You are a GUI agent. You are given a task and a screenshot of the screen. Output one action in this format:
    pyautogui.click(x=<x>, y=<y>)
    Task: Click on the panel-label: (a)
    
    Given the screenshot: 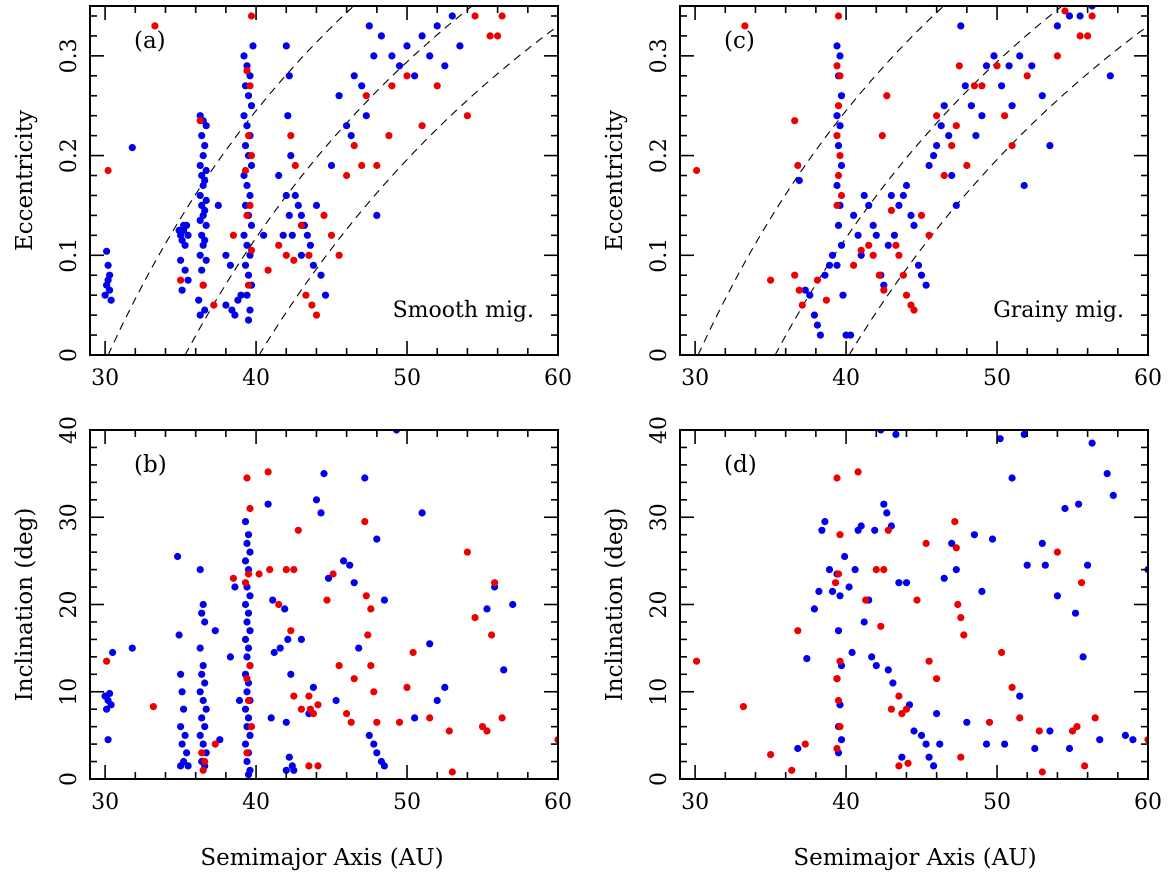 What is the action you would take?
    pyautogui.click(x=150, y=41)
    